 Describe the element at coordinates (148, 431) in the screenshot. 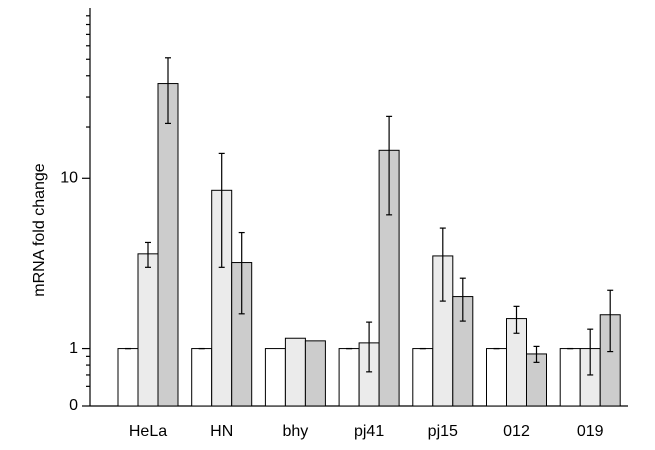

I see `x-tick-label: HeLa` at that location.